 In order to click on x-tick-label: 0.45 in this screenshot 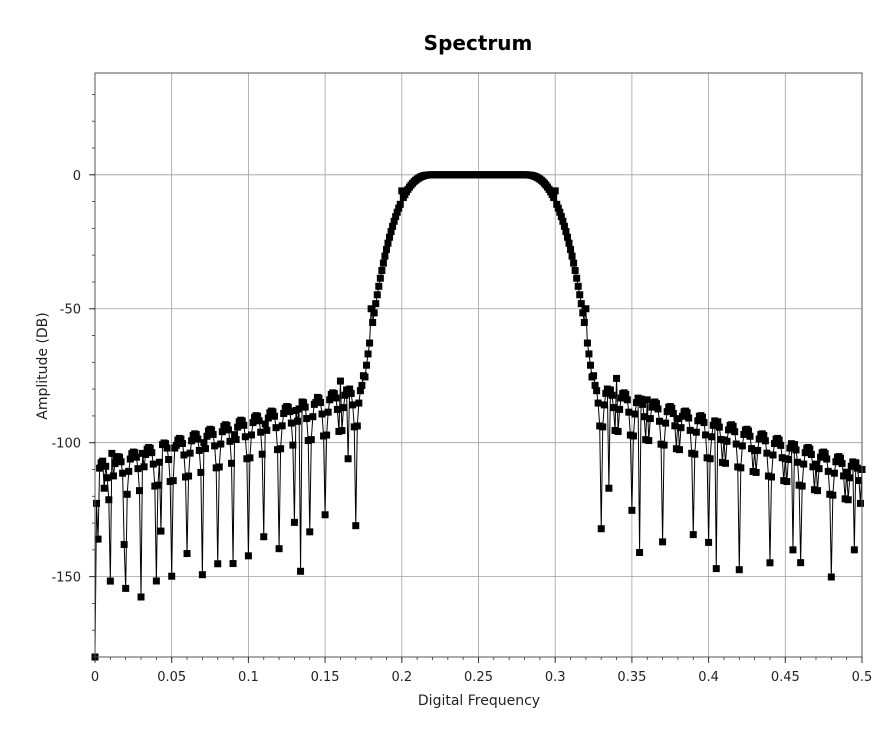, I will do `click(785, 677)`.